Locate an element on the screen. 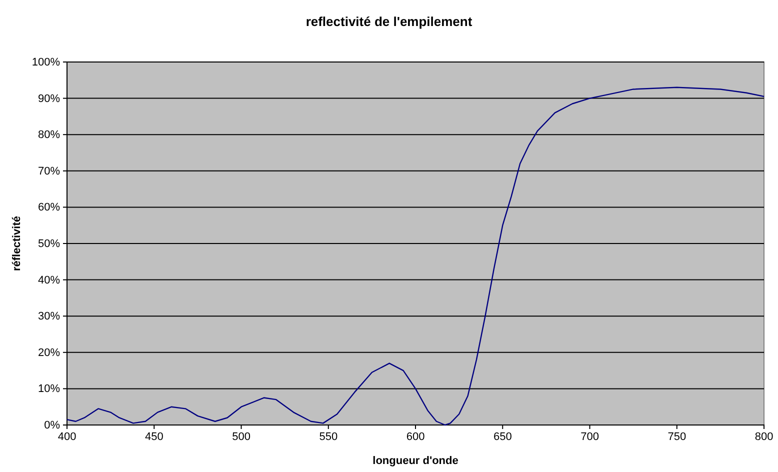 The height and width of the screenshot is (472, 778). y-axis-title: réflectivité is located at coordinates (17, 244).